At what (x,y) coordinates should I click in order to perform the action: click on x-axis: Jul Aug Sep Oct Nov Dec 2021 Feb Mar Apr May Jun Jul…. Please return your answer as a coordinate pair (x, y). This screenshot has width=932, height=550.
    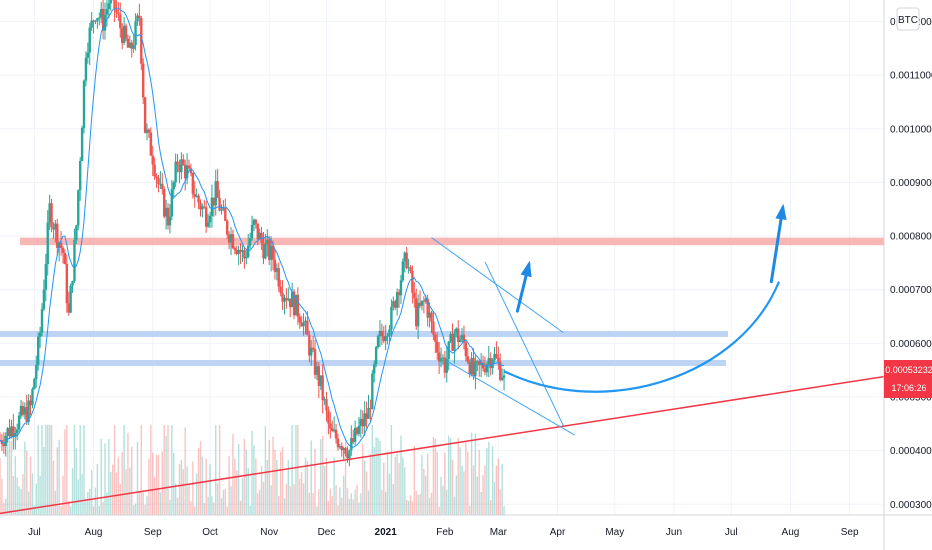
    Looking at the image, I should click on (443, 532).